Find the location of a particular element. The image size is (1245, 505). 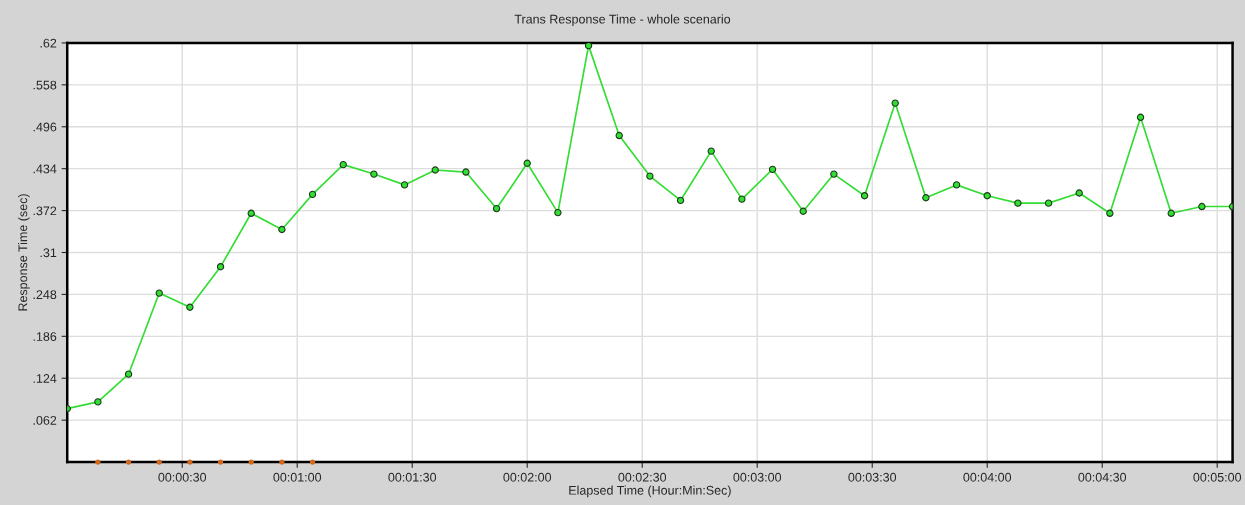

y-tick-label: .124 is located at coordinates (45, 378).